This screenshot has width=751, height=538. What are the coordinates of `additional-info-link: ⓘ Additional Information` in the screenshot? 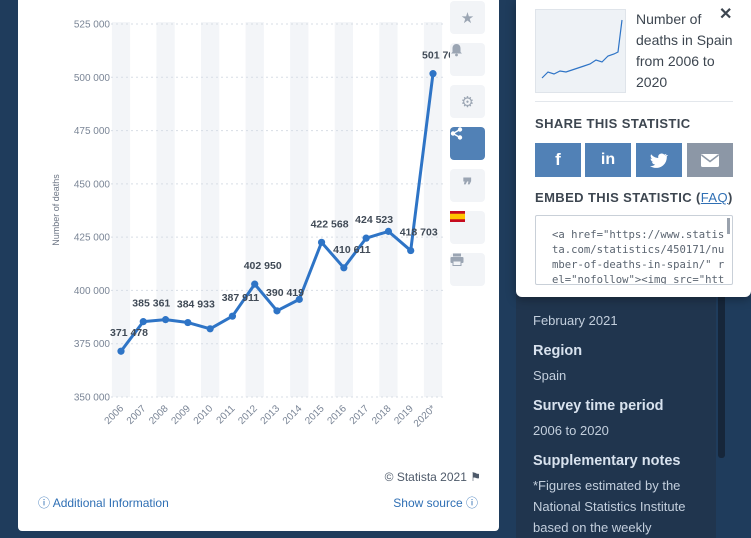 It's located at (103, 502).